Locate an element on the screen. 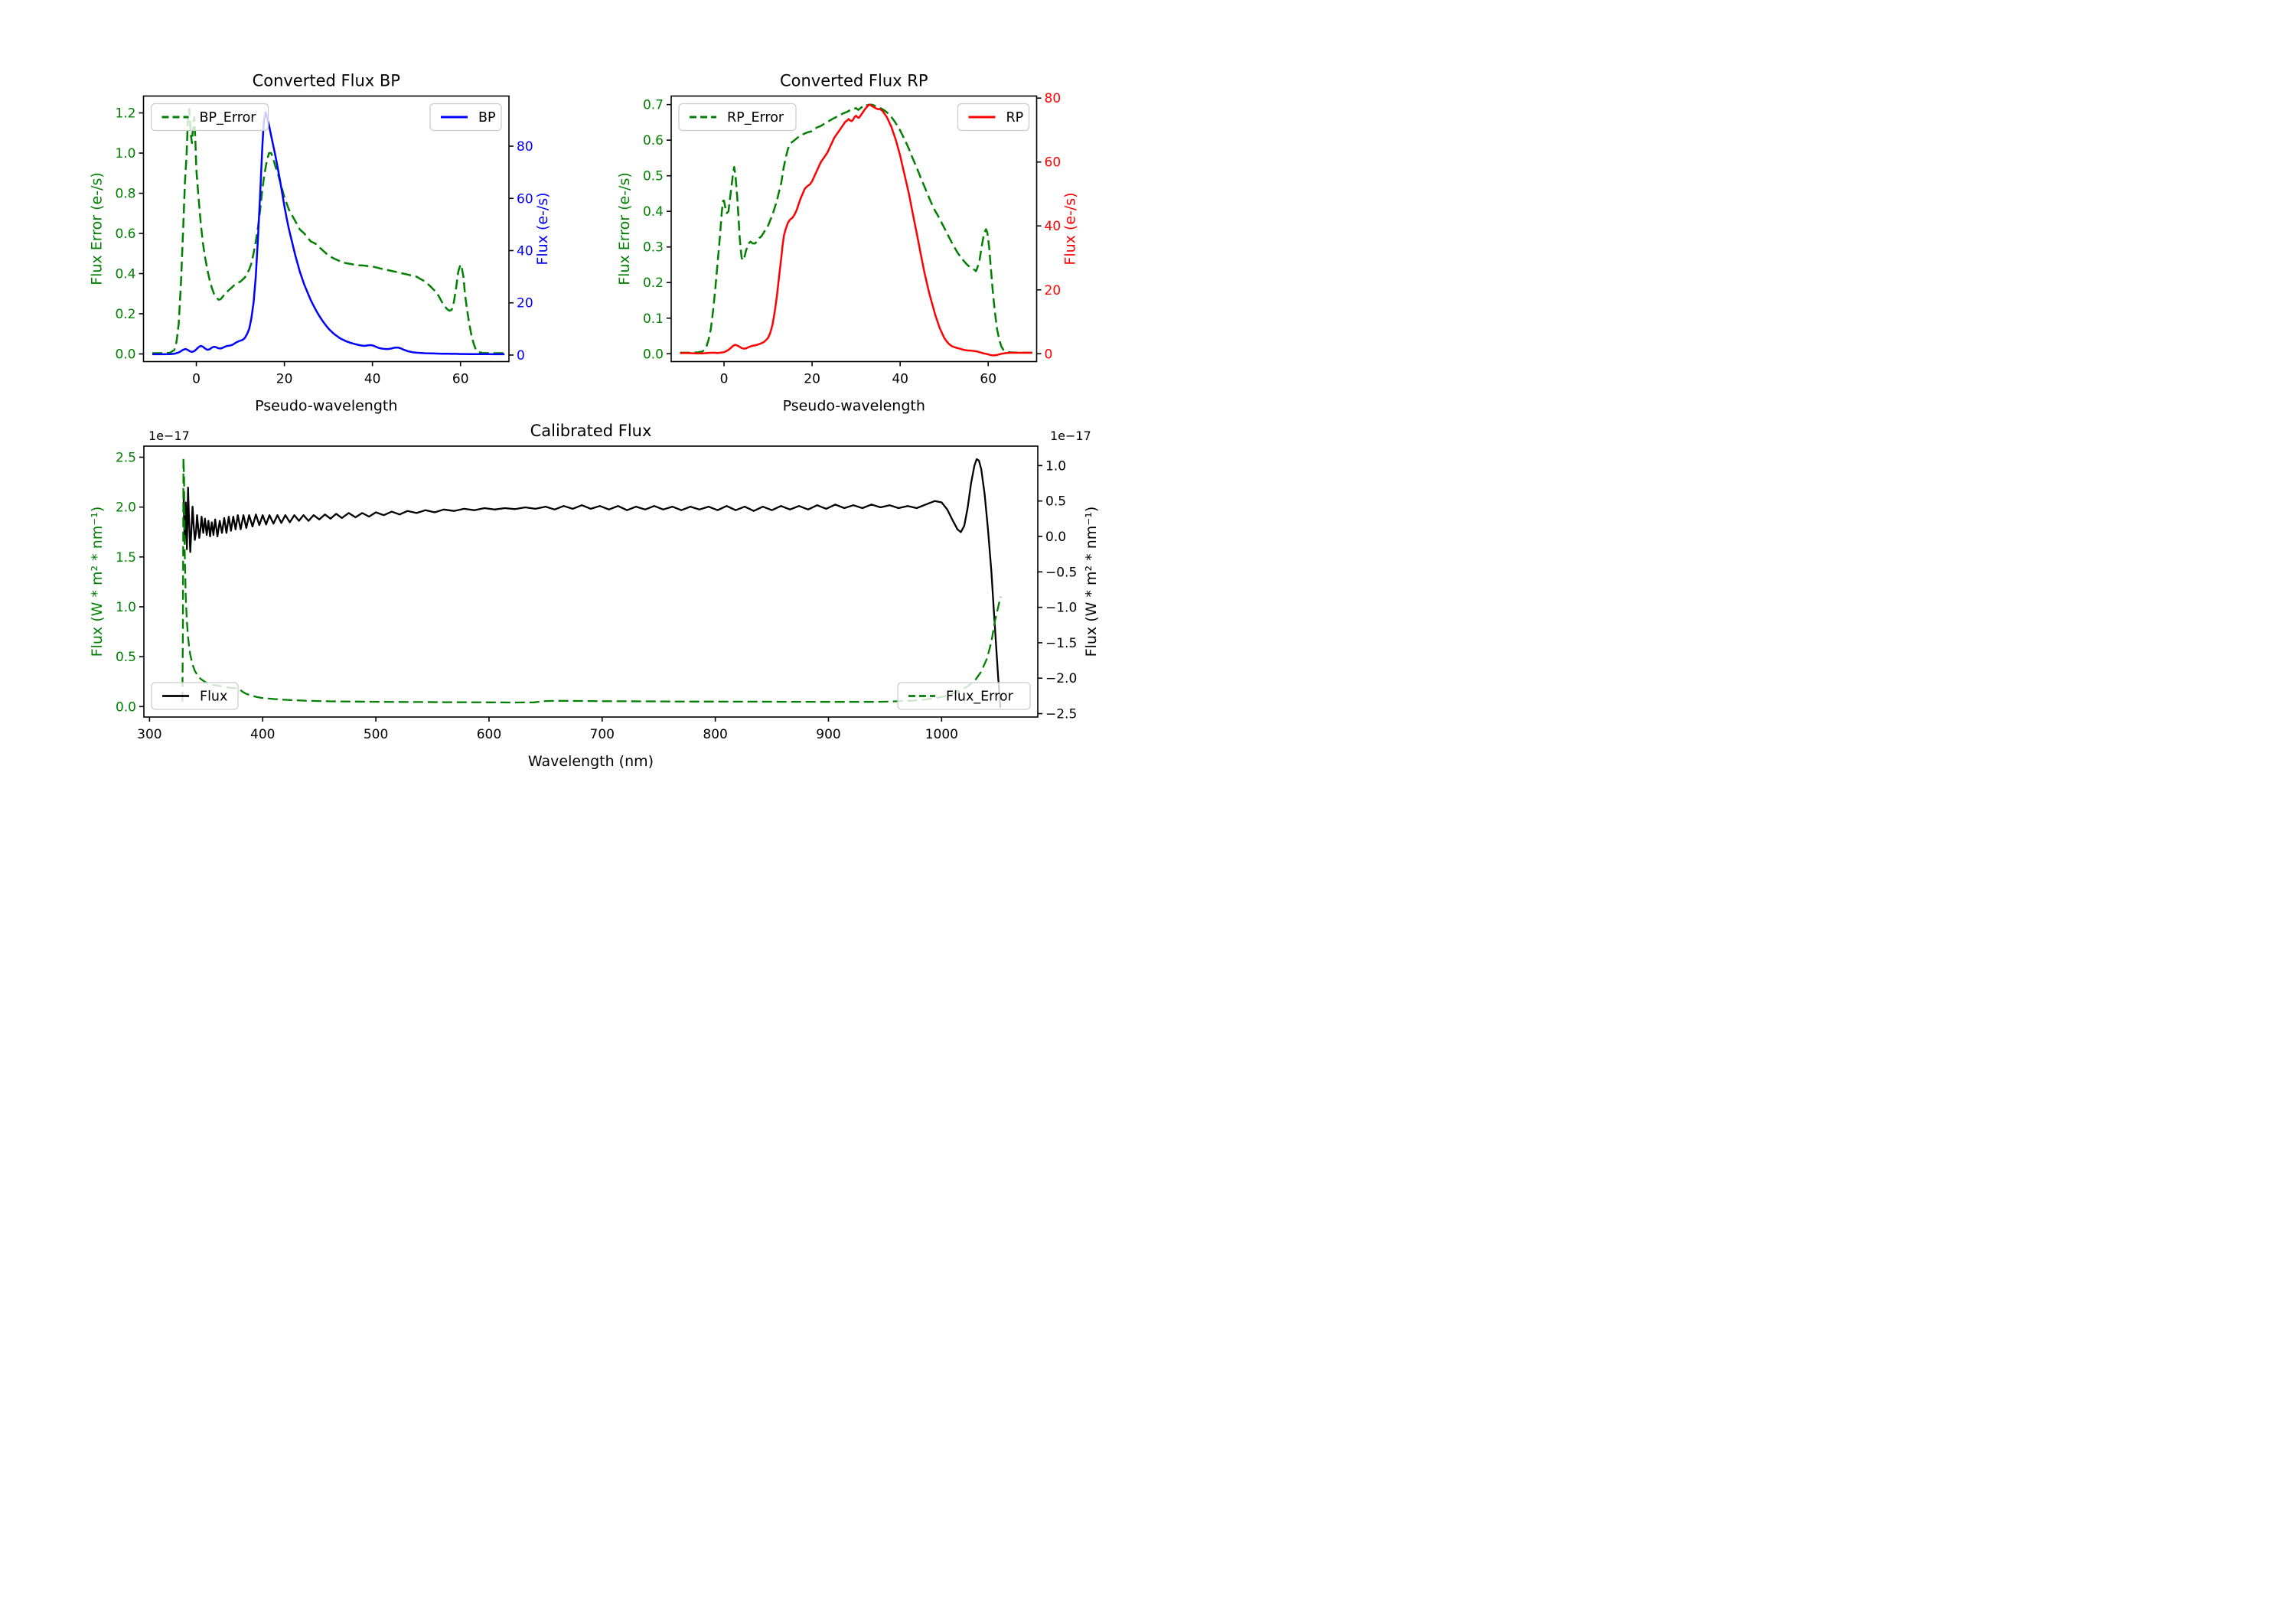  cal-ytick-right-label: −2.5 is located at coordinates (1061, 714).